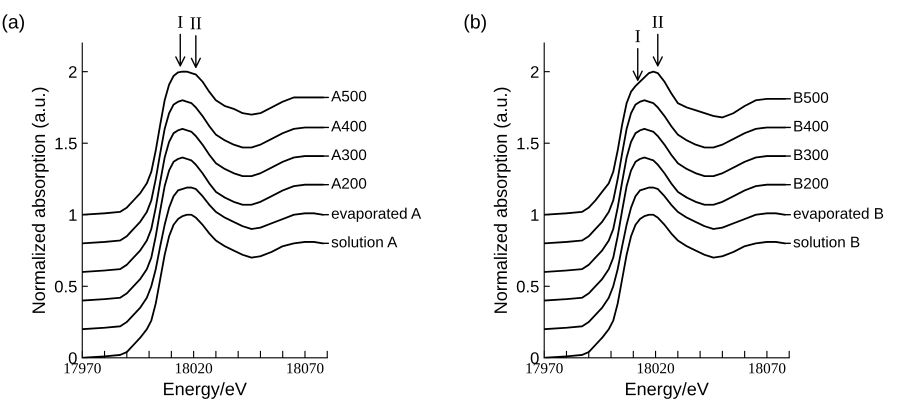 The width and height of the screenshot is (904, 418). Describe the element at coordinates (826, 242) in the screenshot. I see `legend-label: solution B` at that location.